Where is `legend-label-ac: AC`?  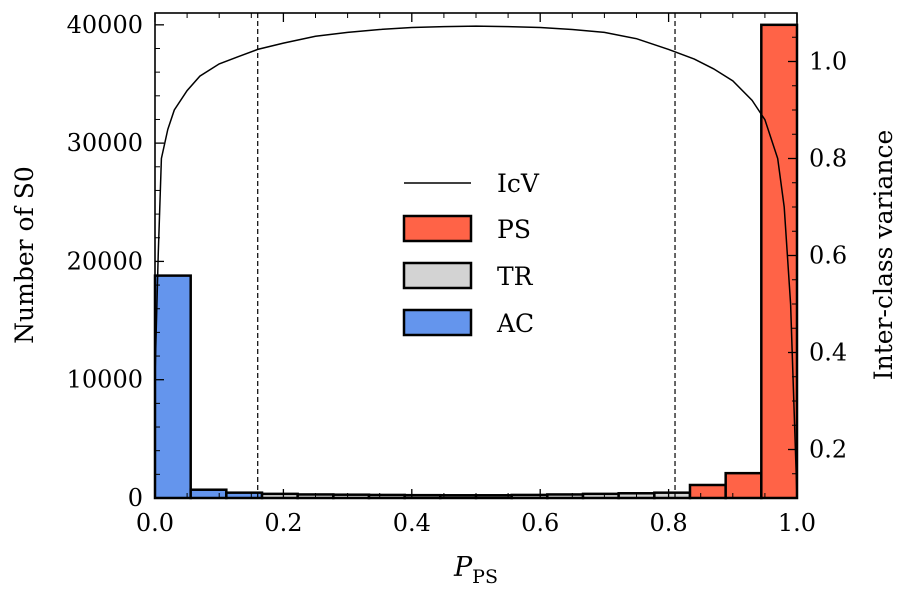
legend-label-ac: AC is located at coordinates (515, 323).